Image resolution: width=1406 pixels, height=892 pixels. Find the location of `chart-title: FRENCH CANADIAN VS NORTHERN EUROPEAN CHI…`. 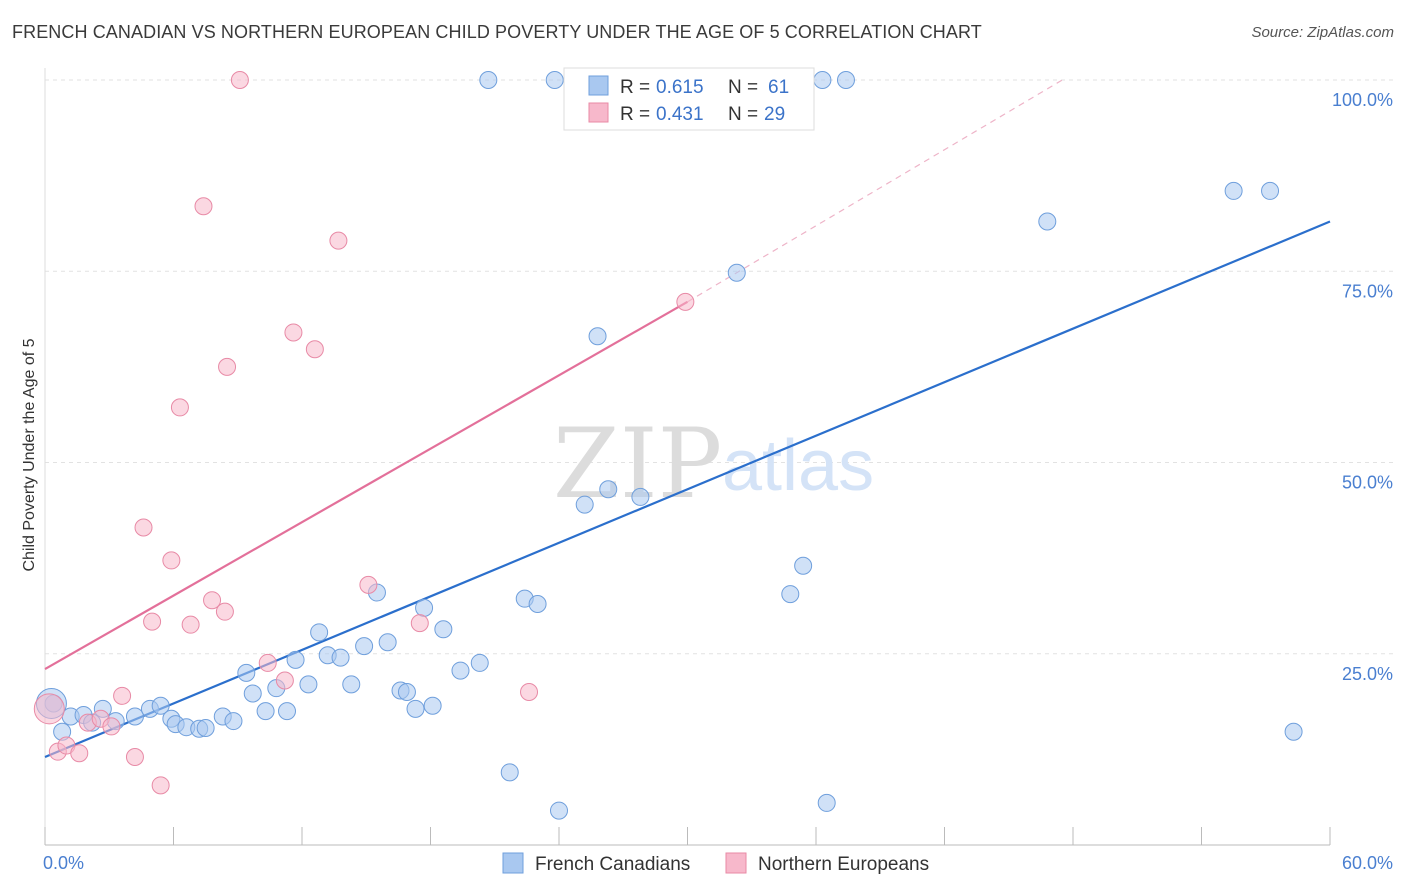

chart-title: FRENCH CANADIAN VS NORTHERN EUROPEAN CHI… is located at coordinates (497, 32).